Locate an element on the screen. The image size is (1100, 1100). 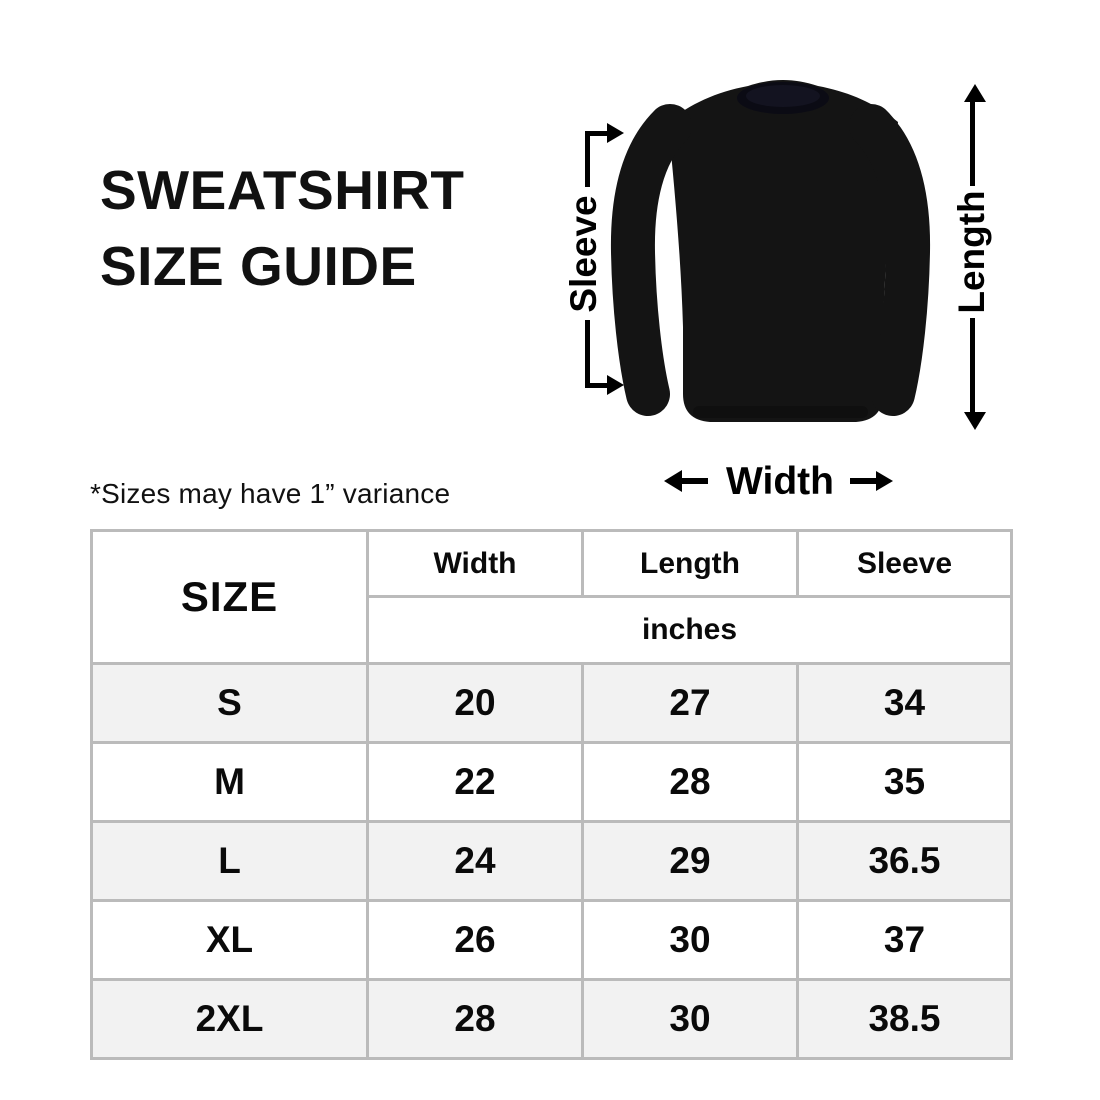
sleeve-arrow-top-bar is located at coordinates (597, 133).